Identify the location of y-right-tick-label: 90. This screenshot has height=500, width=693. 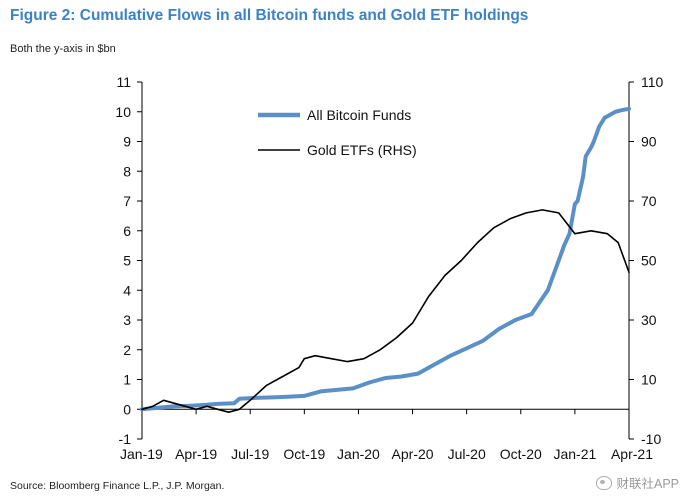
(649, 142).